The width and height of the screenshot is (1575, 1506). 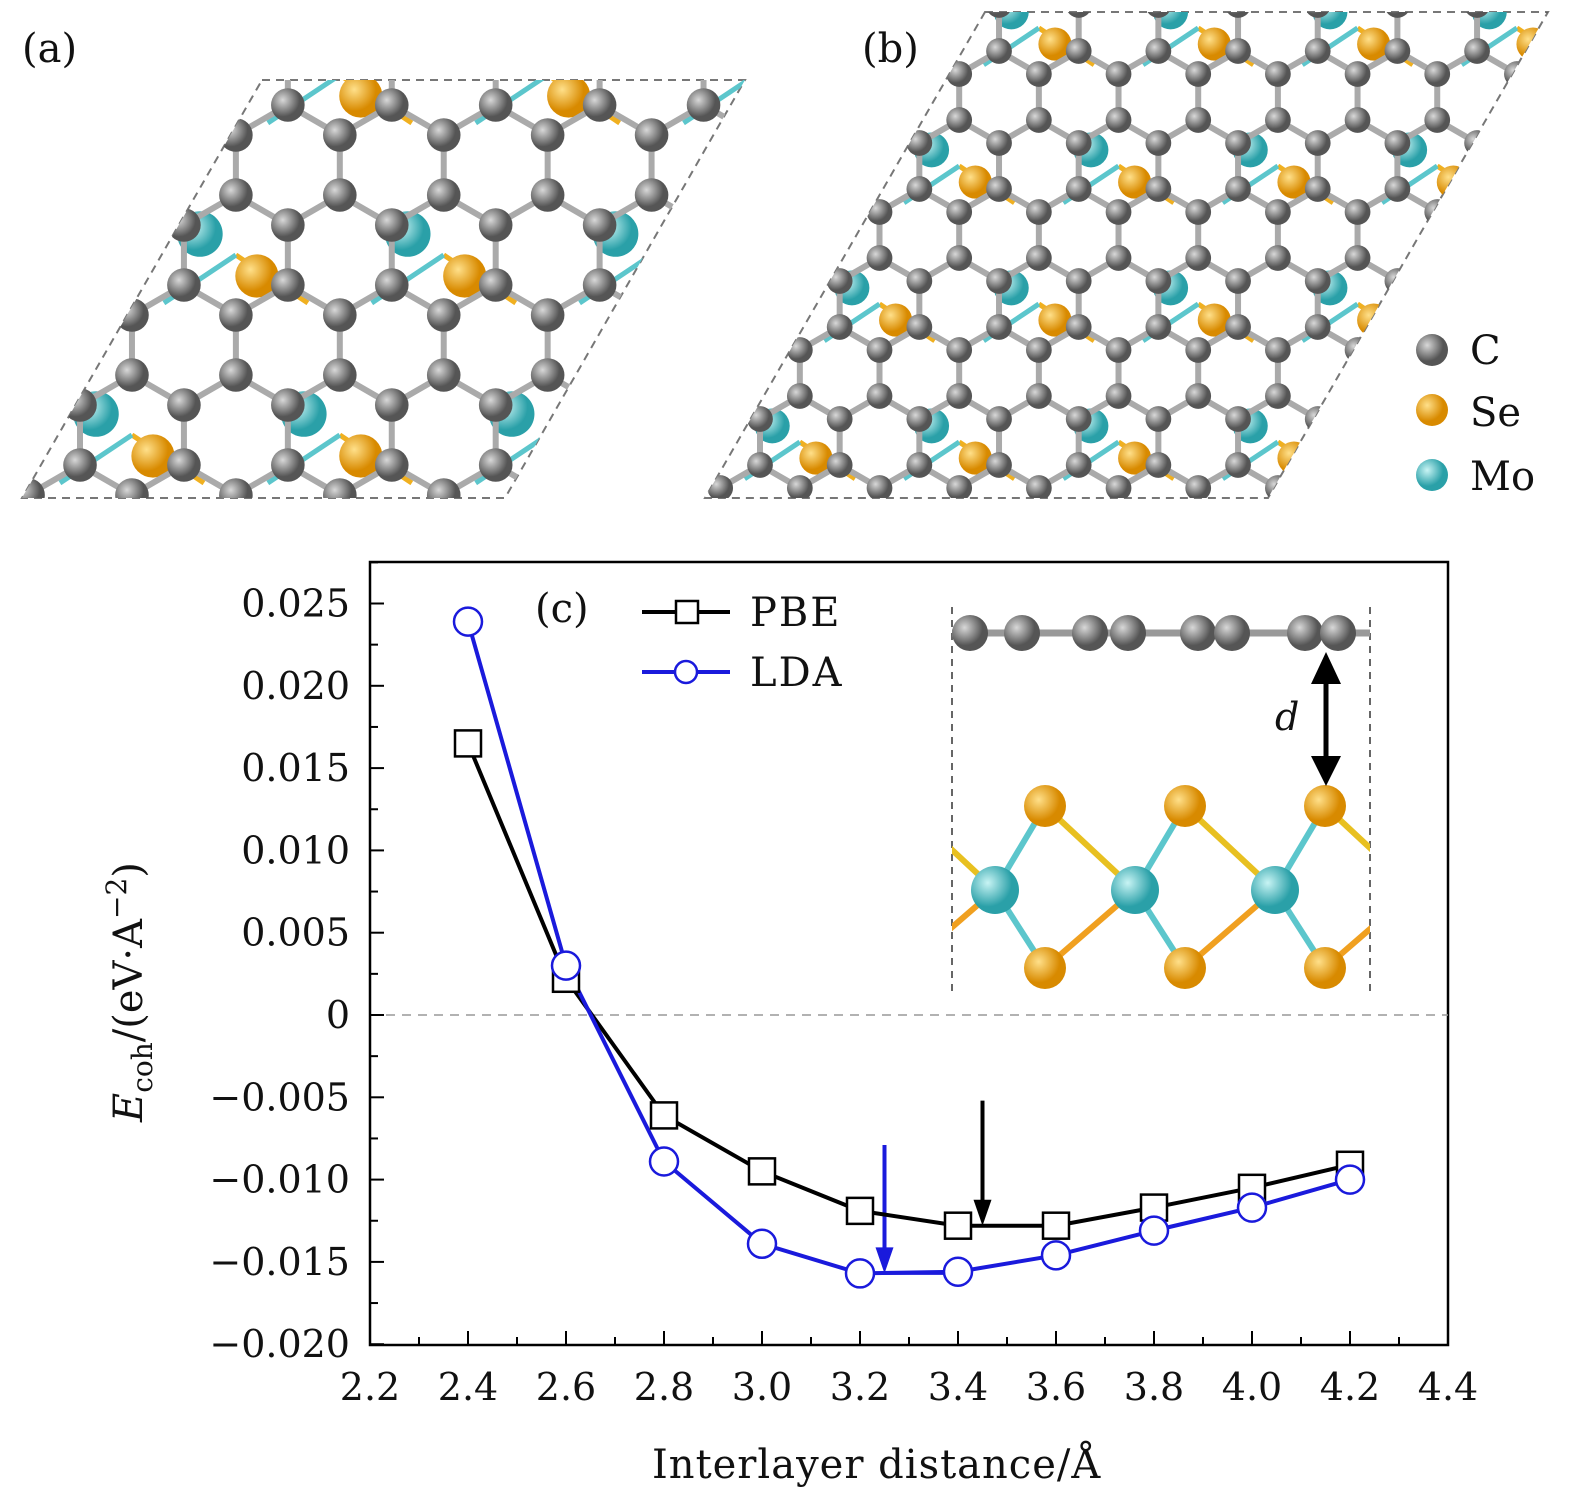 I want to click on legend-marker, so click(x=686, y=672).